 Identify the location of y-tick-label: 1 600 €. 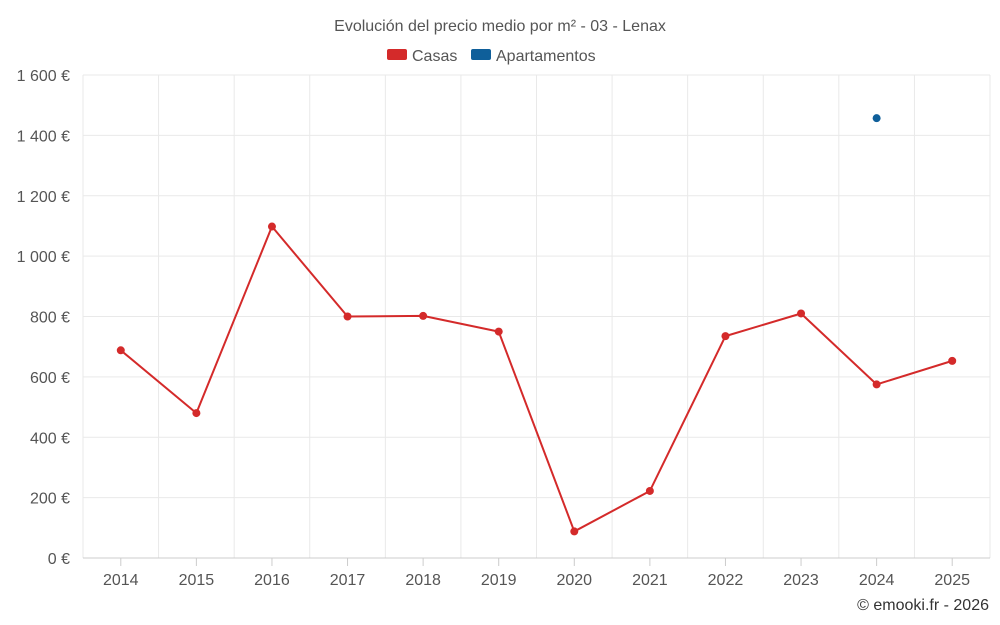
(43, 76).